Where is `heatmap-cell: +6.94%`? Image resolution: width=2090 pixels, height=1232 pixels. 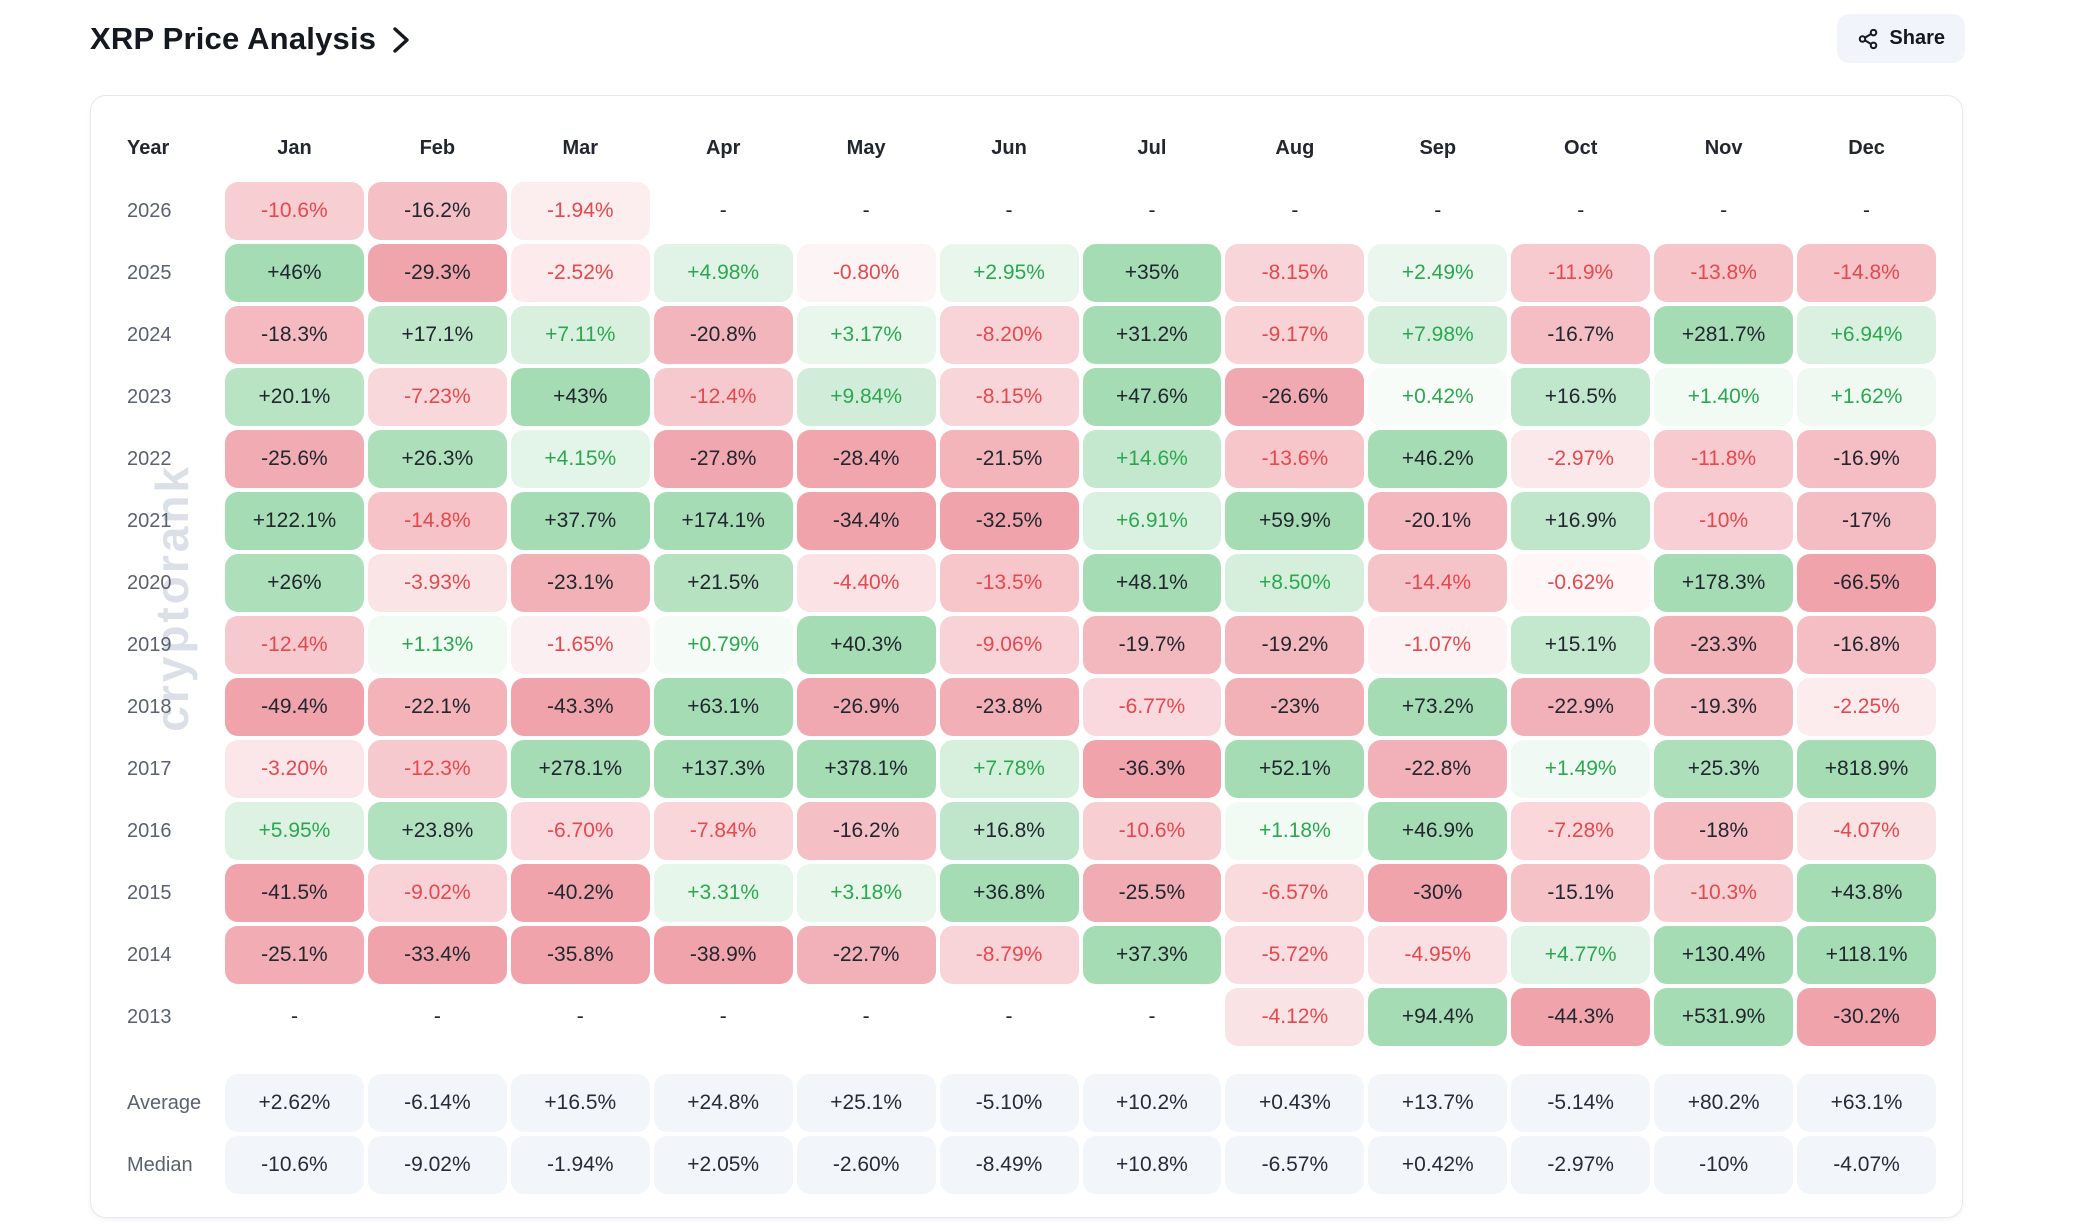 heatmap-cell: +6.94% is located at coordinates (1866, 335).